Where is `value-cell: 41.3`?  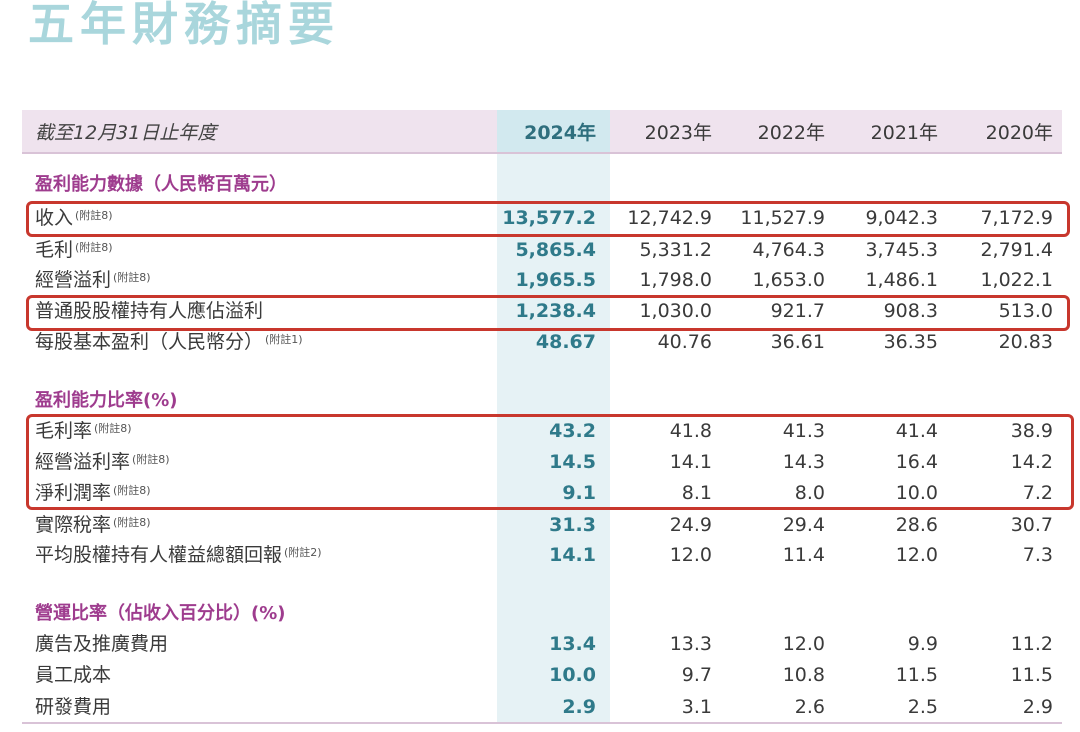
value-cell: 41.3 is located at coordinates (803, 431).